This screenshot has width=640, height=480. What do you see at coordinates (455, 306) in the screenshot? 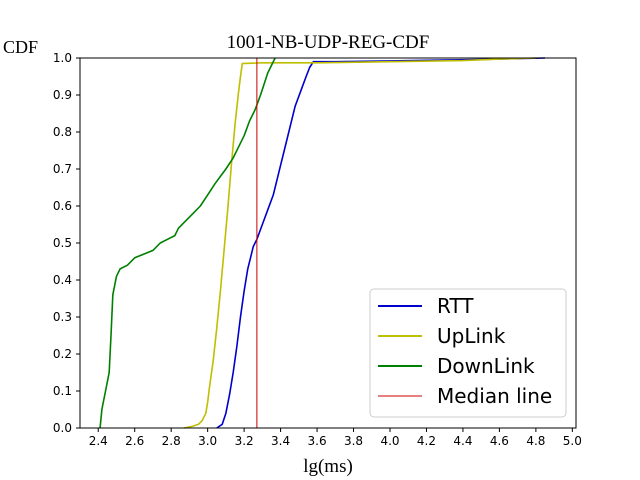
I see `legend-label: RTT` at bounding box center [455, 306].